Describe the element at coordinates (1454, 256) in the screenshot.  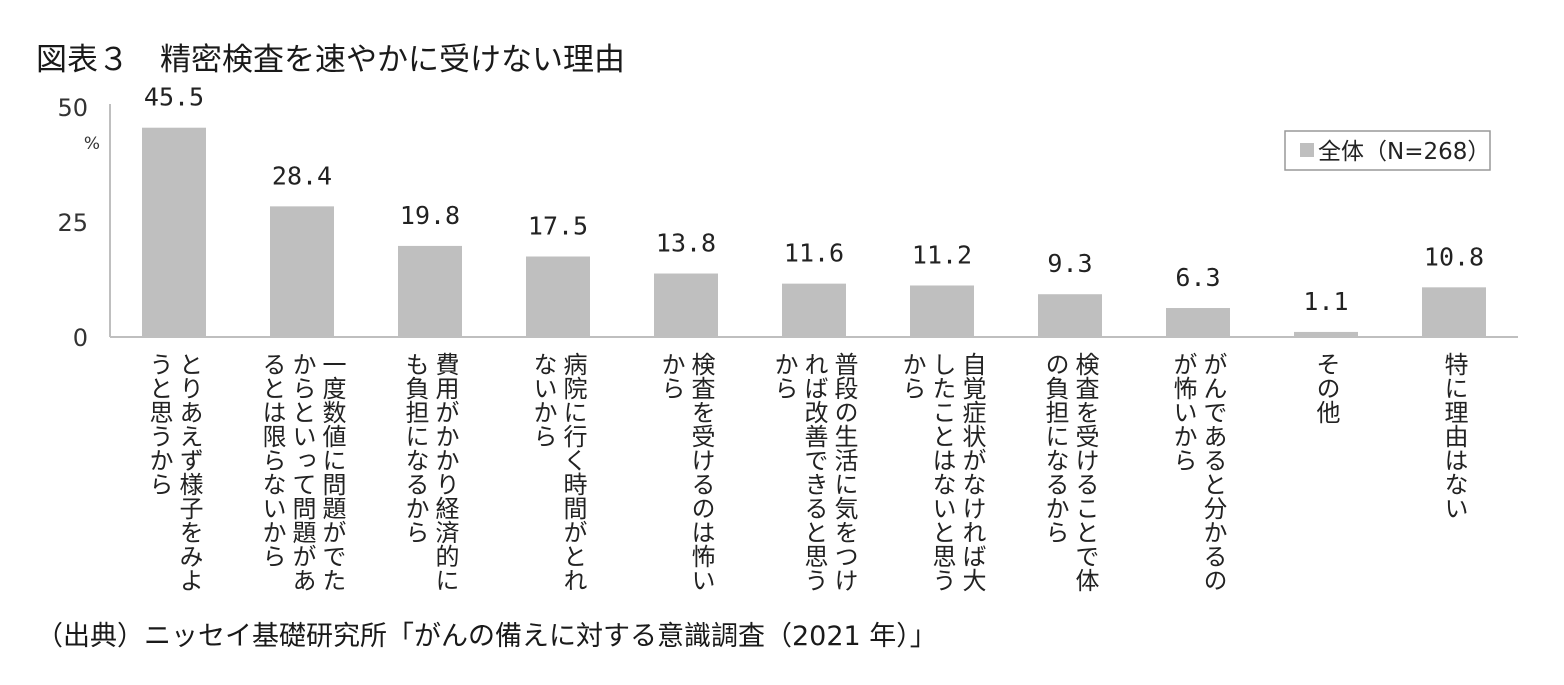
I see `data-label: 10.8` at that location.